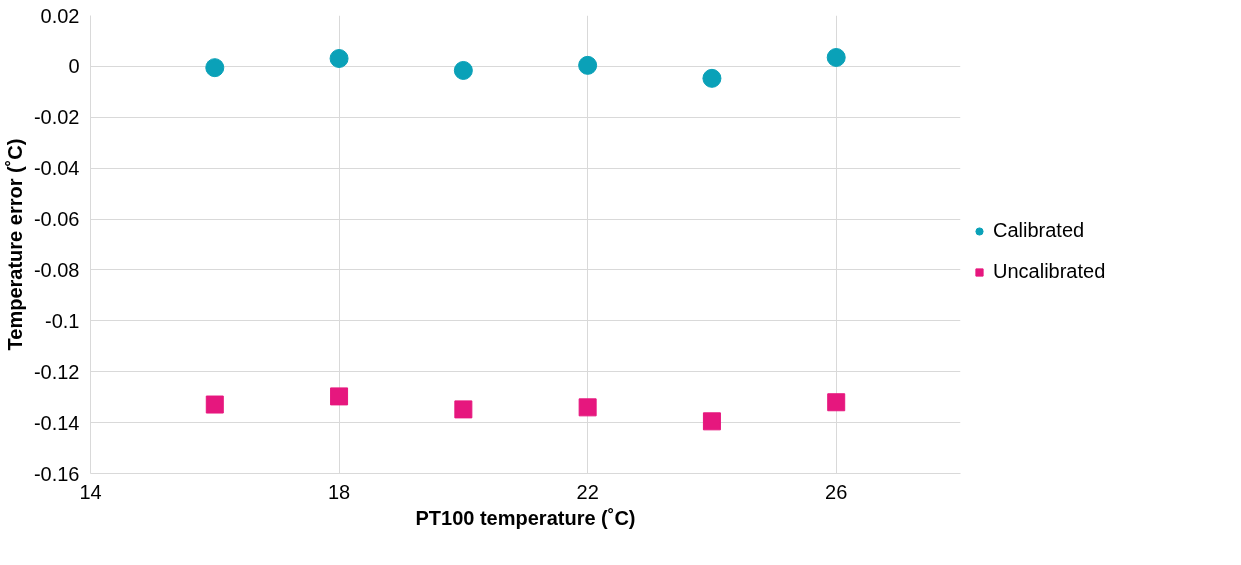 Image resolution: width=1241 pixels, height=565 pixels. What do you see at coordinates (1039, 230) in the screenshot?
I see `legend-label: Calibrated` at bounding box center [1039, 230].